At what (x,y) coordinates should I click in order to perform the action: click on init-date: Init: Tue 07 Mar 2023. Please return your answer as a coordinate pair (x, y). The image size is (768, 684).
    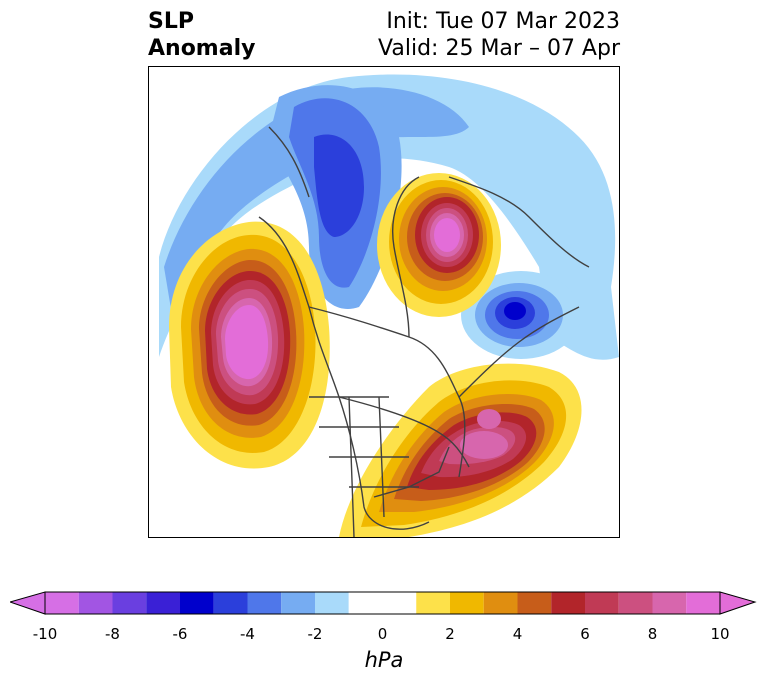
    Looking at the image, I should click on (503, 21).